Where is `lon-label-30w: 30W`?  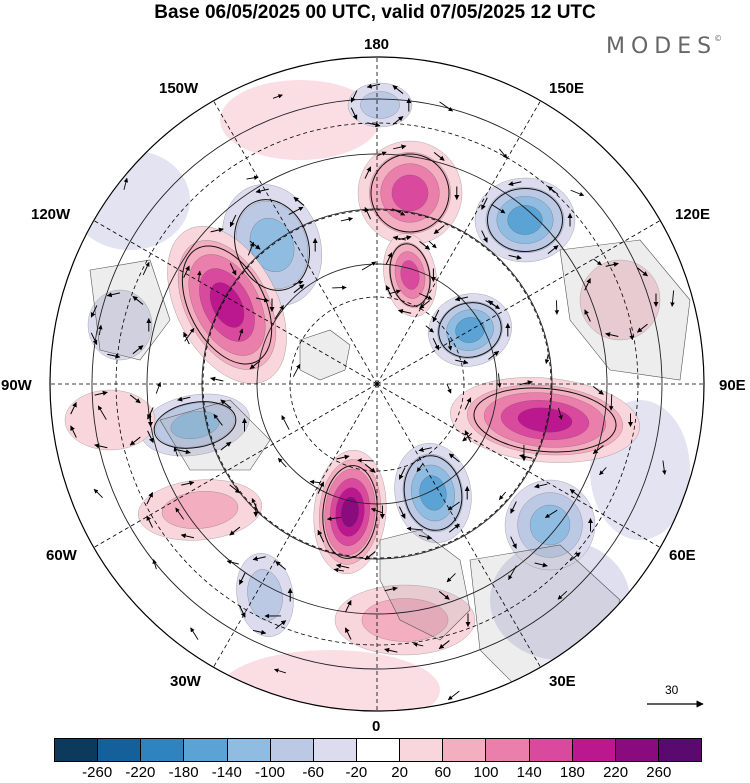
lon-label-30w: 30W is located at coordinates (185, 681).